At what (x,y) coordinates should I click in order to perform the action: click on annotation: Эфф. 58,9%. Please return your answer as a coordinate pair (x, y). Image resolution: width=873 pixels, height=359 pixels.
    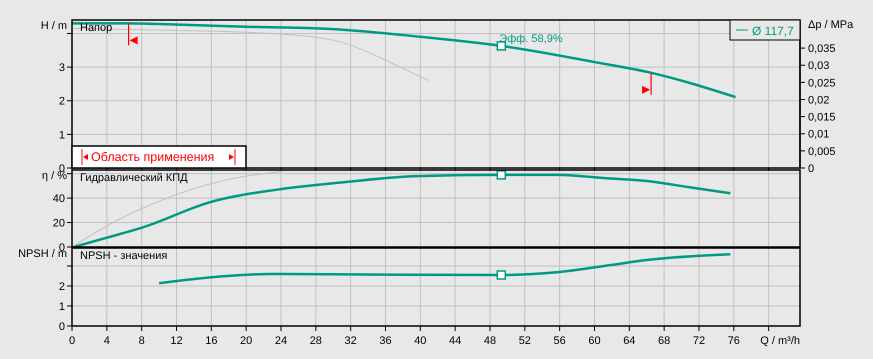
    Looking at the image, I should click on (531, 38).